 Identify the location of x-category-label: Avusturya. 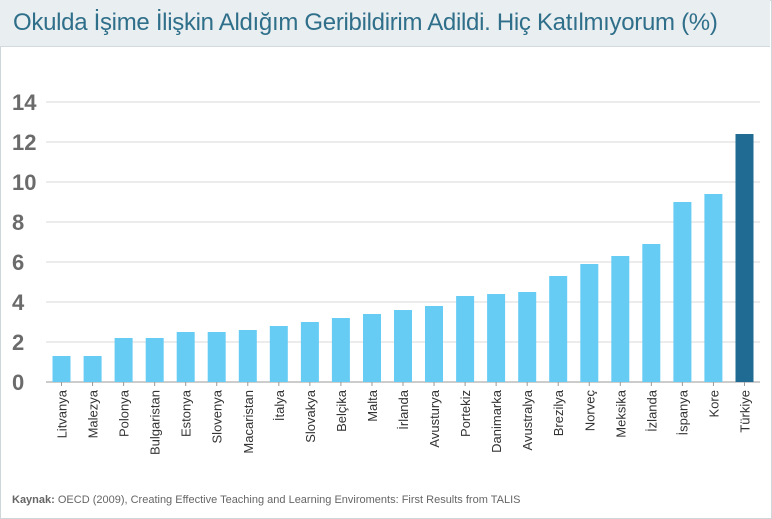
(434, 418).